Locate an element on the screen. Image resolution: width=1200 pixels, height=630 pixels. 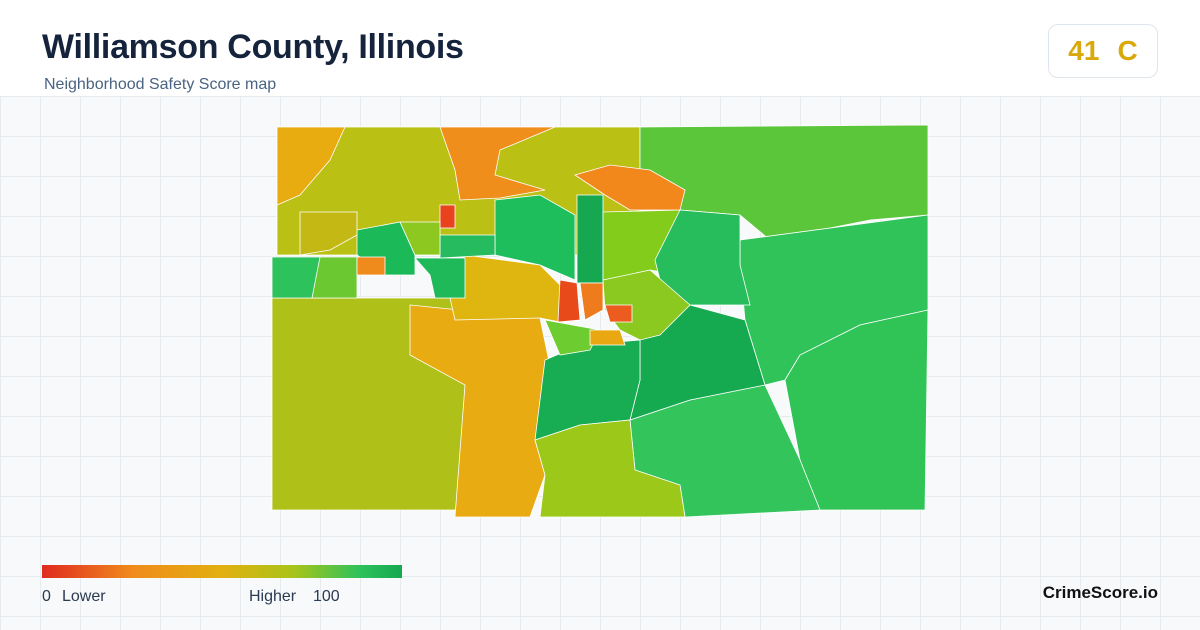
legend-max: 100 is located at coordinates (326, 596).